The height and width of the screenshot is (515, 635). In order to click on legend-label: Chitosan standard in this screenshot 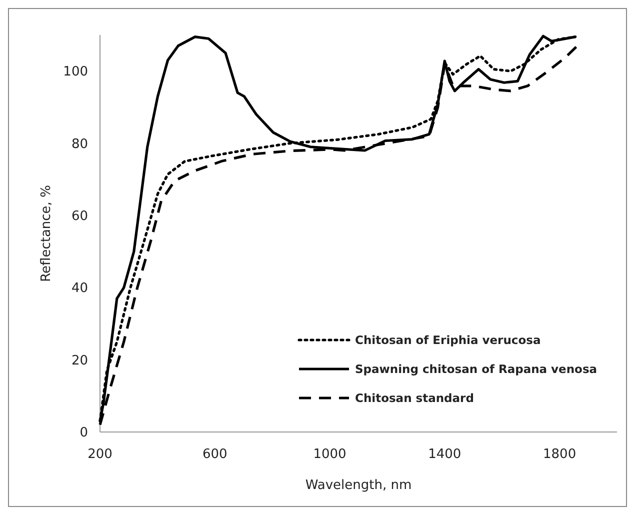, I will do `click(414, 398)`.